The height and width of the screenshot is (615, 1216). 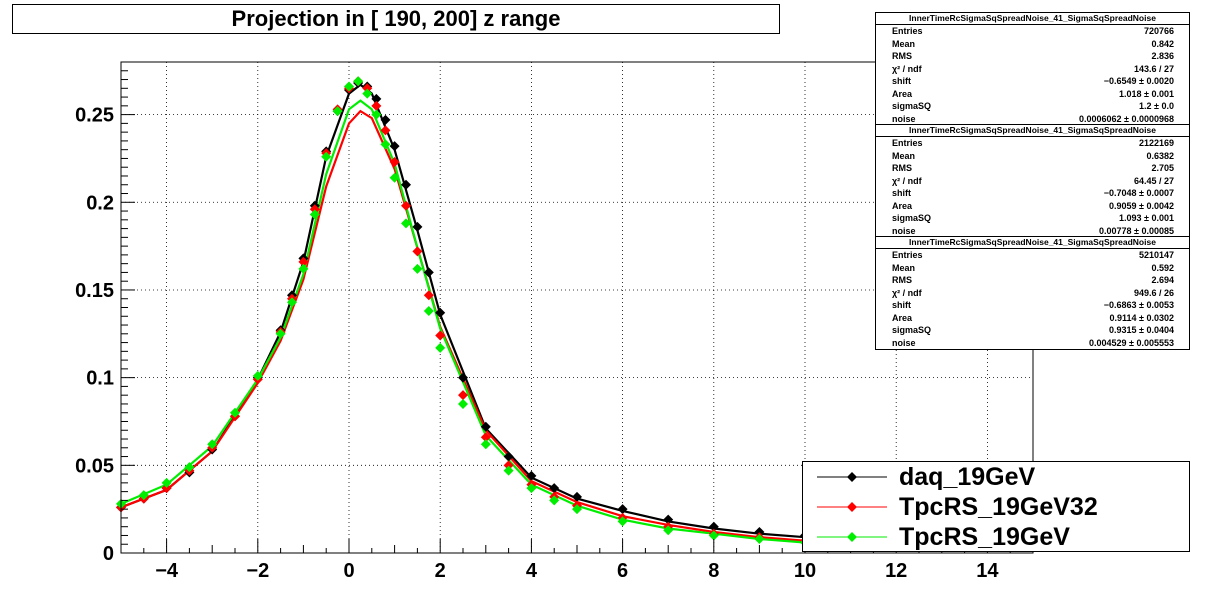 I want to click on legend-marker-tpcrs, so click(x=852, y=537).